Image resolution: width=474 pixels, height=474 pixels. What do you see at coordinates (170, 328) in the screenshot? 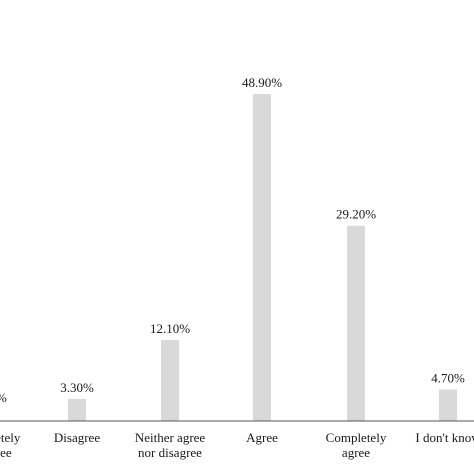
I see `data-label-2: 12.10%` at bounding box center [170, 328].